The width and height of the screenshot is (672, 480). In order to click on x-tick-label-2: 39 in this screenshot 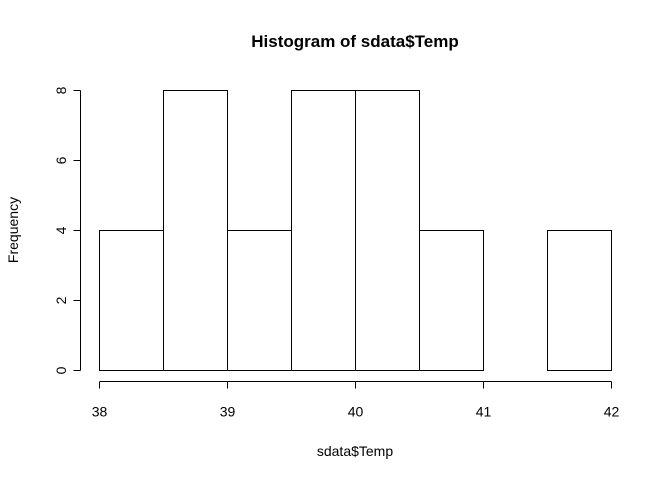, I will do `click(228, 412)`.